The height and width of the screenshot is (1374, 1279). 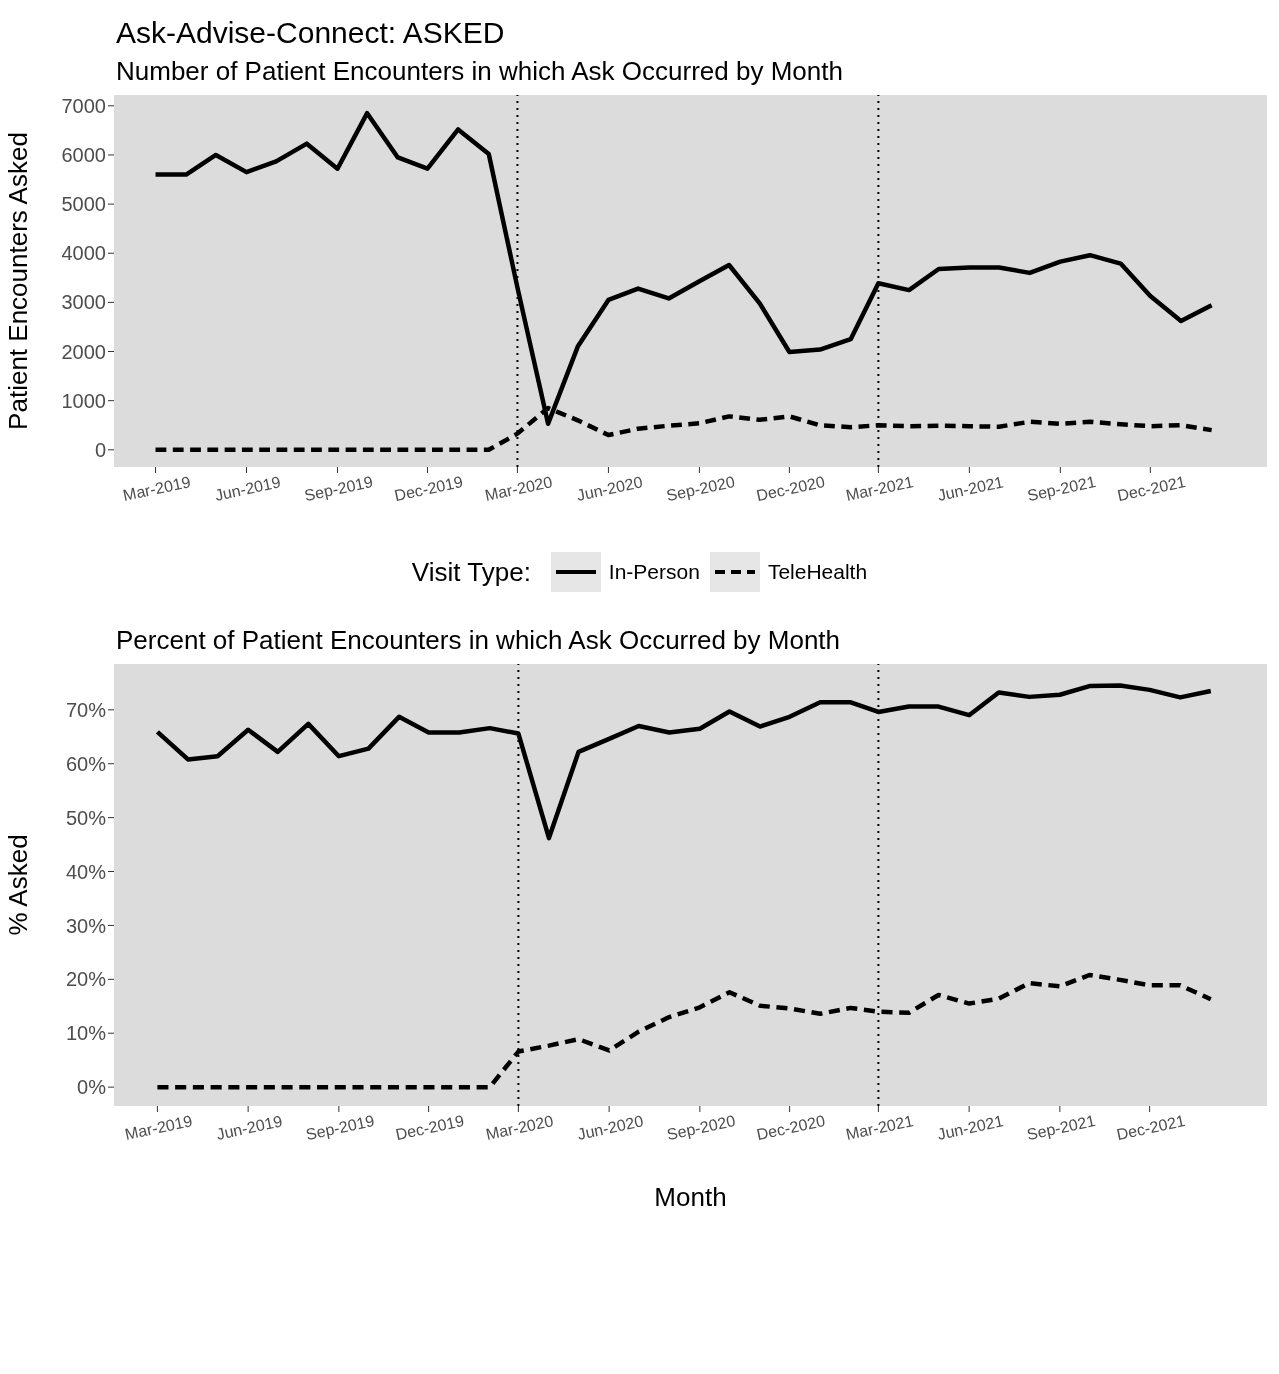 I want to click on y-tick-label: 7000, so click(x=83, y=105).